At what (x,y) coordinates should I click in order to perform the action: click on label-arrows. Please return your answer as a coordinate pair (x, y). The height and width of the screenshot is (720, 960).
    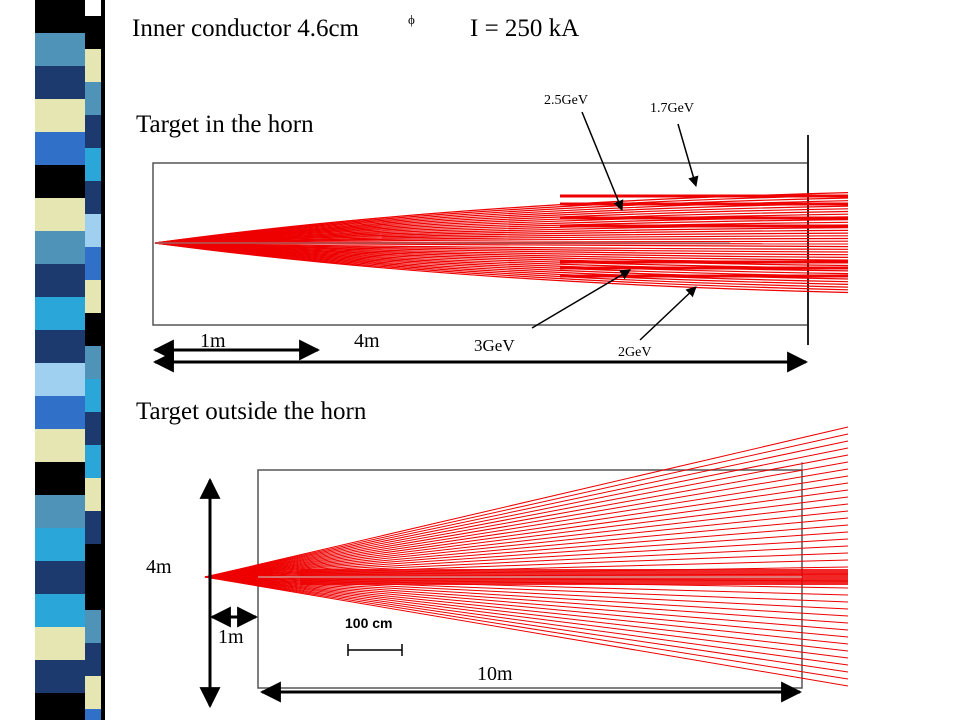
    Looking at the image, I should click on (615, 226).